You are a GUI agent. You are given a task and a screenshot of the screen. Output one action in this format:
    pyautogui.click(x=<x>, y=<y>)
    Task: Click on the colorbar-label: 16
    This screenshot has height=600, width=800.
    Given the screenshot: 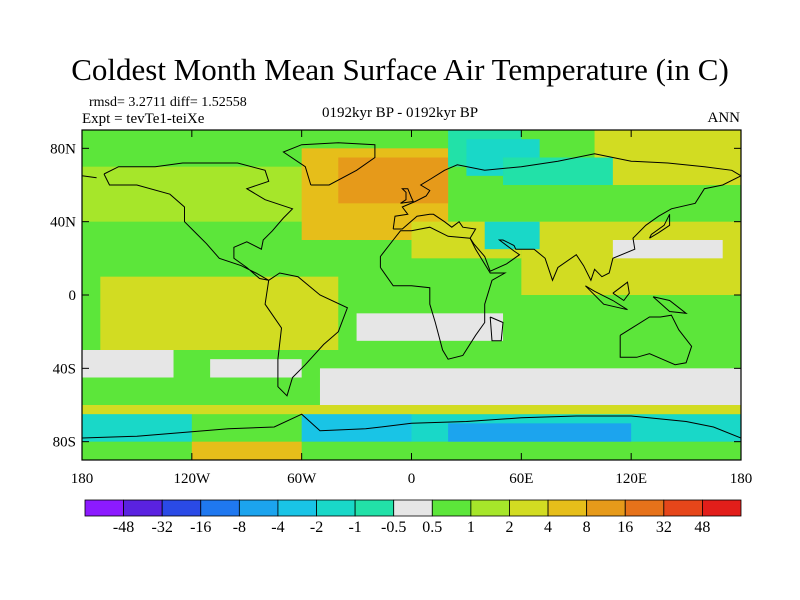 What is the action you would take?
    pyautogui.click(x=625, y=527)
    